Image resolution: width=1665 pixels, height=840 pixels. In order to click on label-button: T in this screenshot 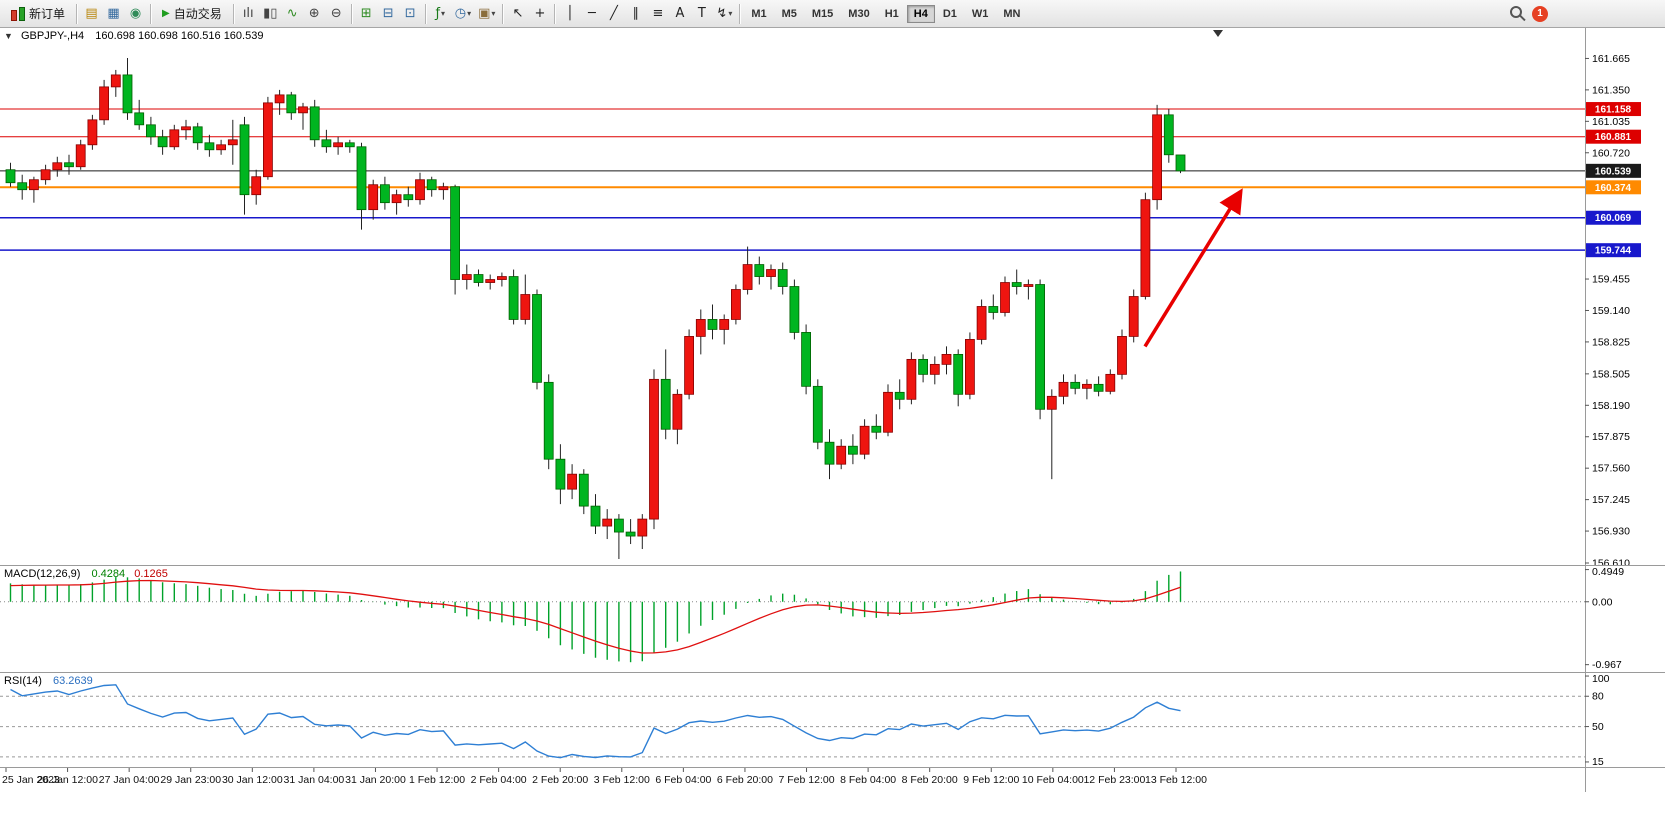, I will do `click(701, 14)`.